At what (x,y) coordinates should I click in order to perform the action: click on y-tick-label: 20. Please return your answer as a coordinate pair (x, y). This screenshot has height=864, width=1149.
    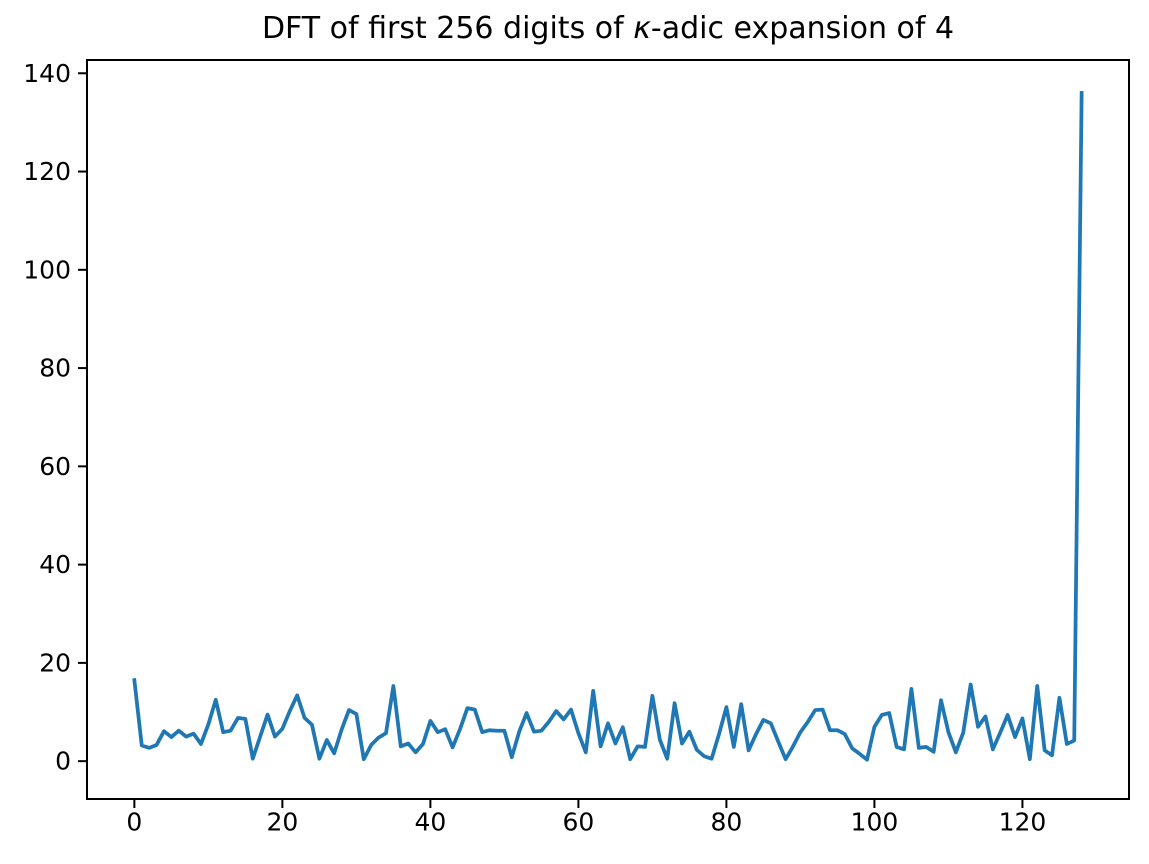
    Looking at the image, I should click on (55, 662).